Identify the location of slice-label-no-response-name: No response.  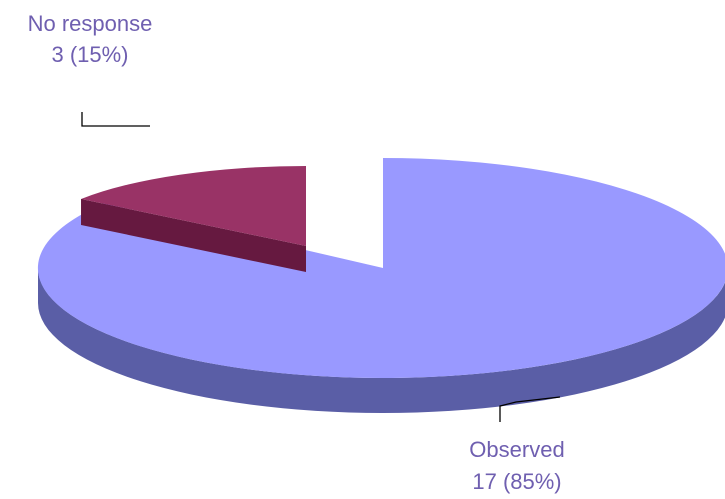
(90, 23).